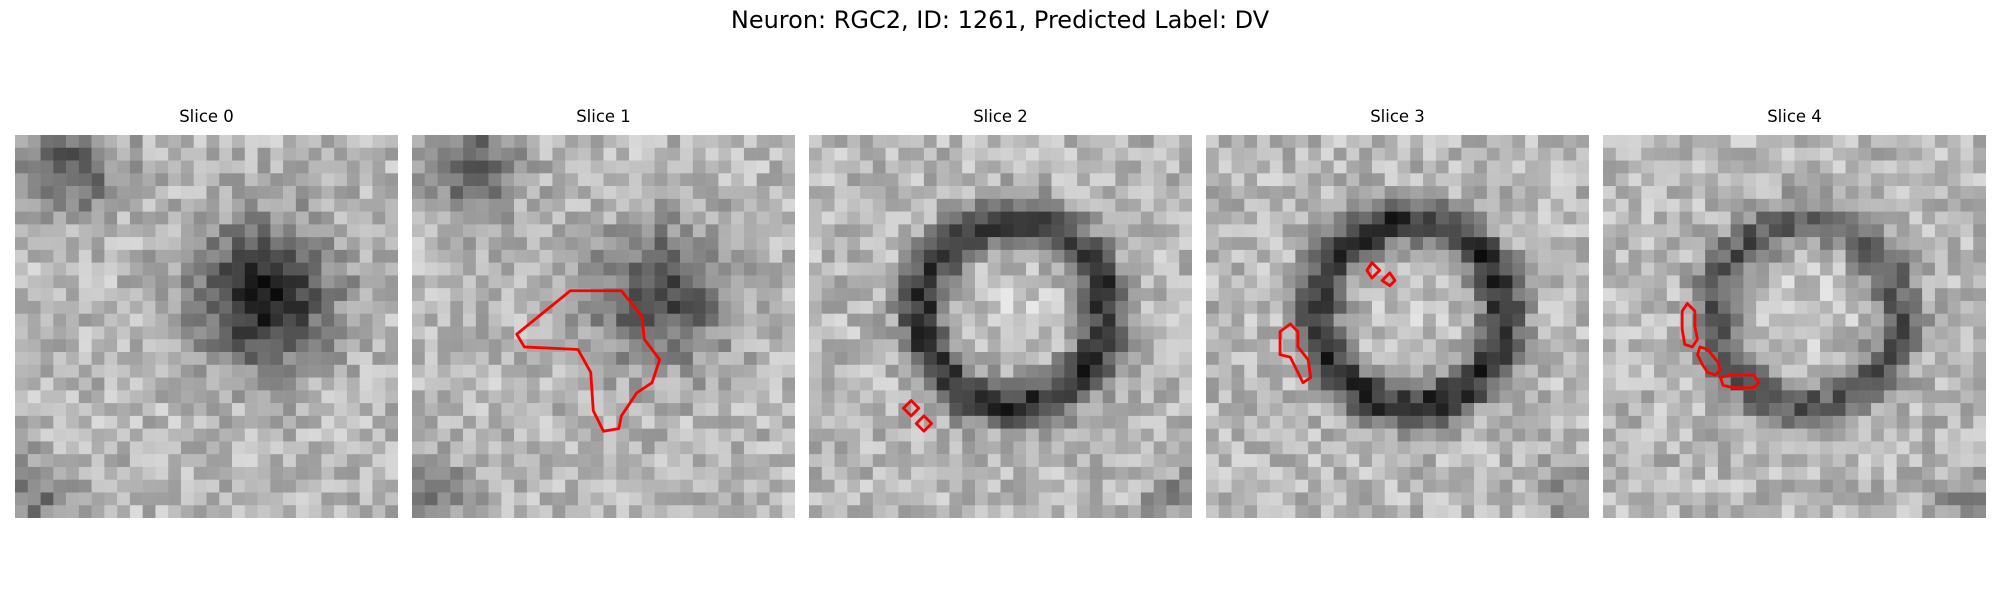 This screenshot has height=600, width=2000. Describe the element at coordinates (1794, 116) in the screenshot. I see `slice-title: Slice 4` at that location.